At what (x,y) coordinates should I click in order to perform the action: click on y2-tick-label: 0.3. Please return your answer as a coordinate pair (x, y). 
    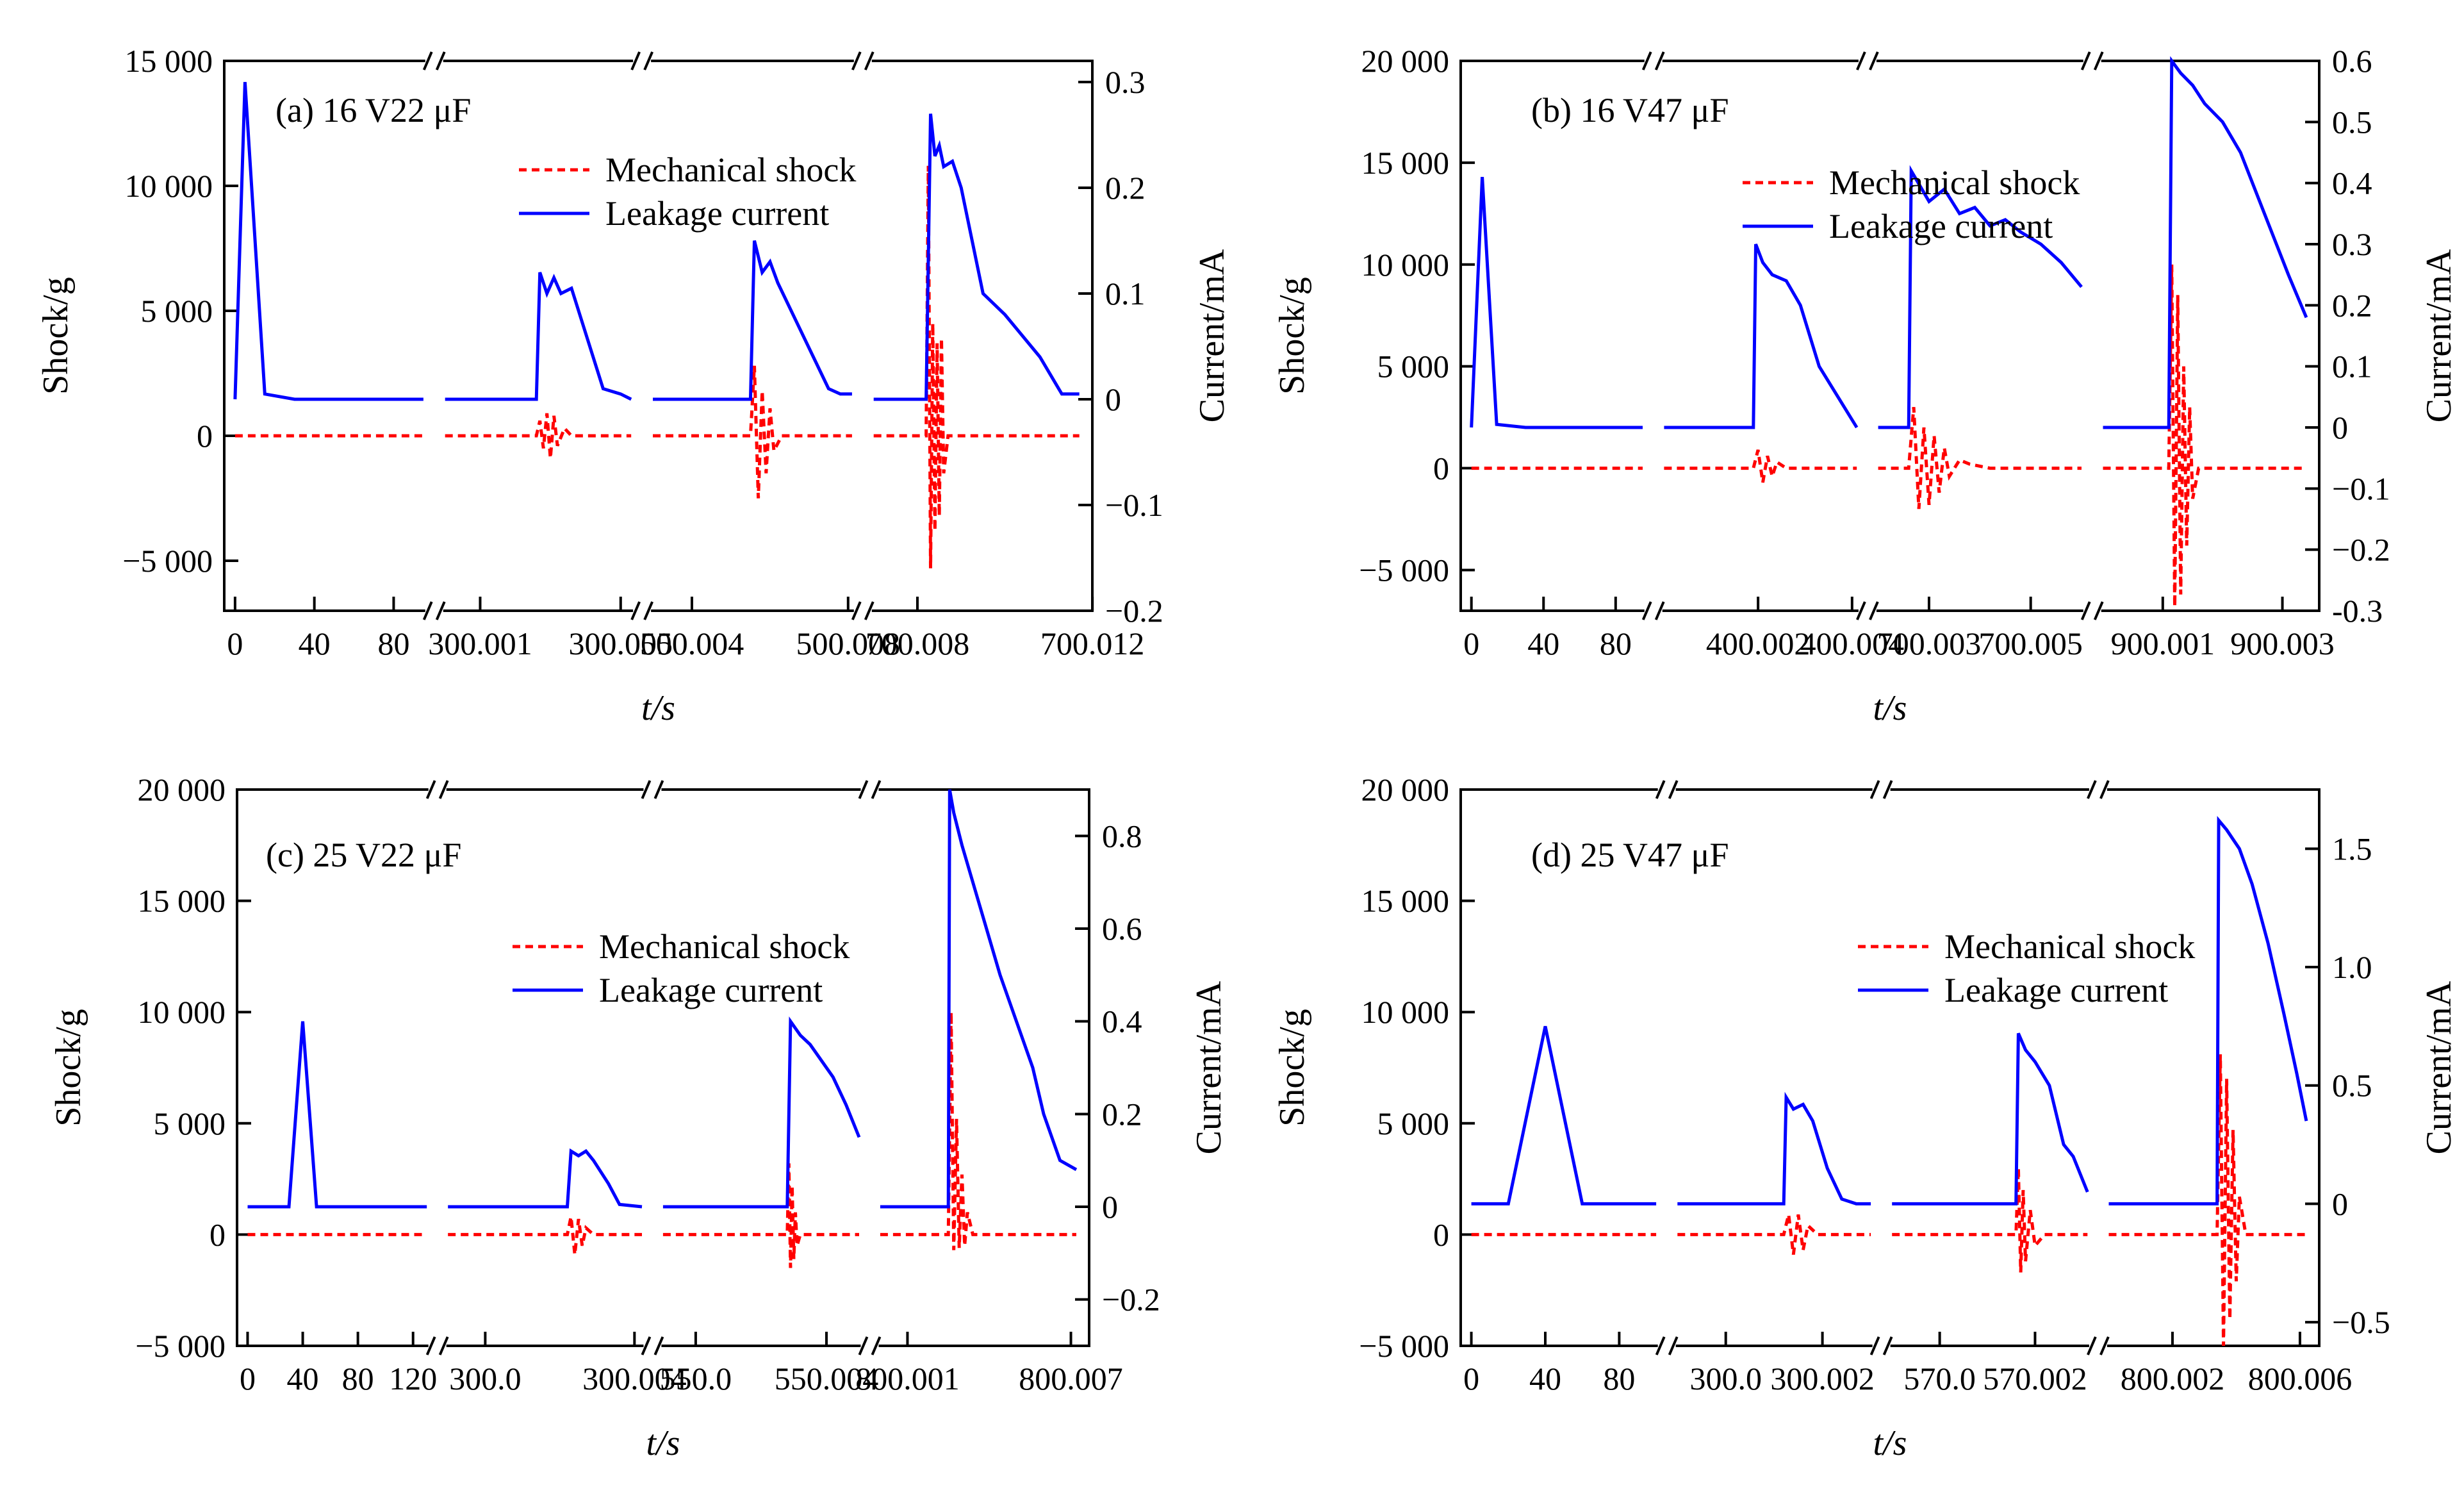
    Looking at the image, I should click on (1125, 82).